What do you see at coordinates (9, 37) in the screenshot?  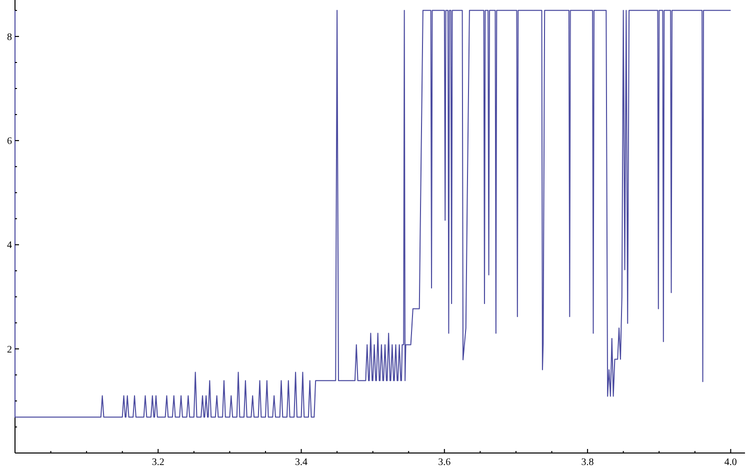 I see `y-tick-label: 8` at bounding box center [9, 37].